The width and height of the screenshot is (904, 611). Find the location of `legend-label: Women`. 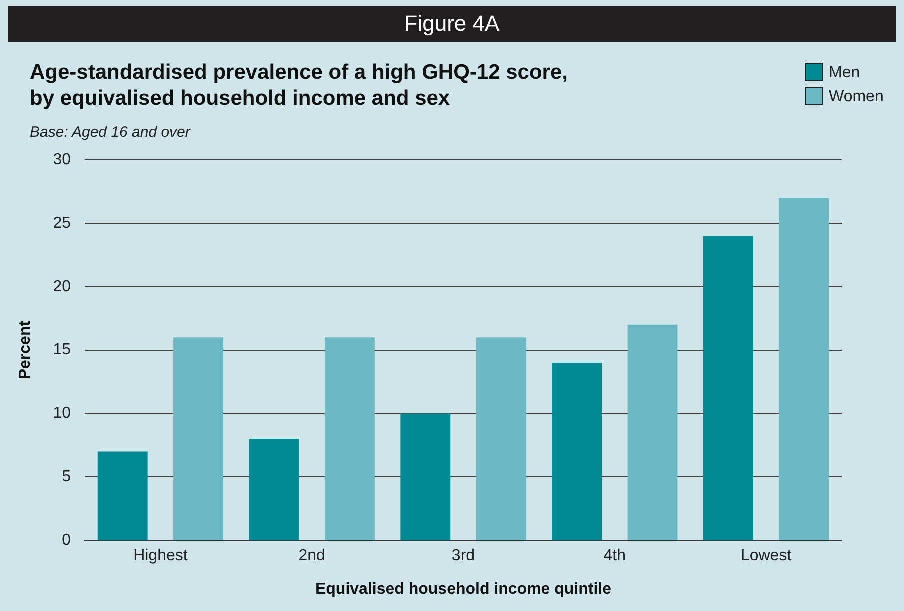

legend-label: Women is located at coordinates (856, 97).